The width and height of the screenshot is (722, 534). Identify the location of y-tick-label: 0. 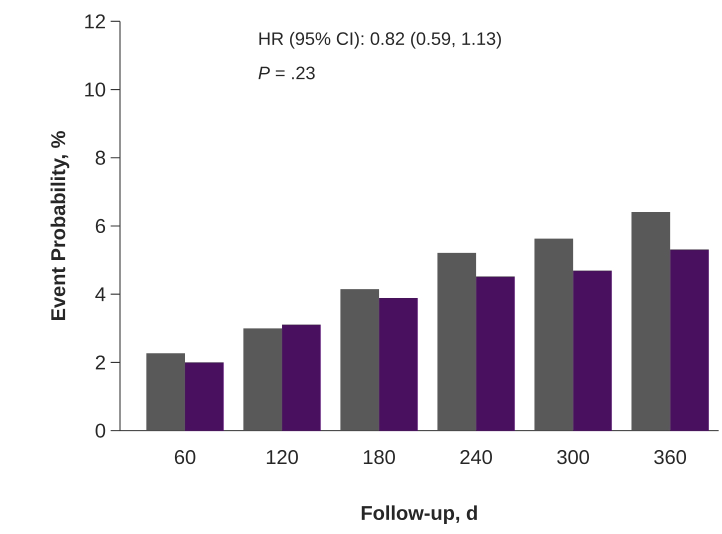
(101, 431).